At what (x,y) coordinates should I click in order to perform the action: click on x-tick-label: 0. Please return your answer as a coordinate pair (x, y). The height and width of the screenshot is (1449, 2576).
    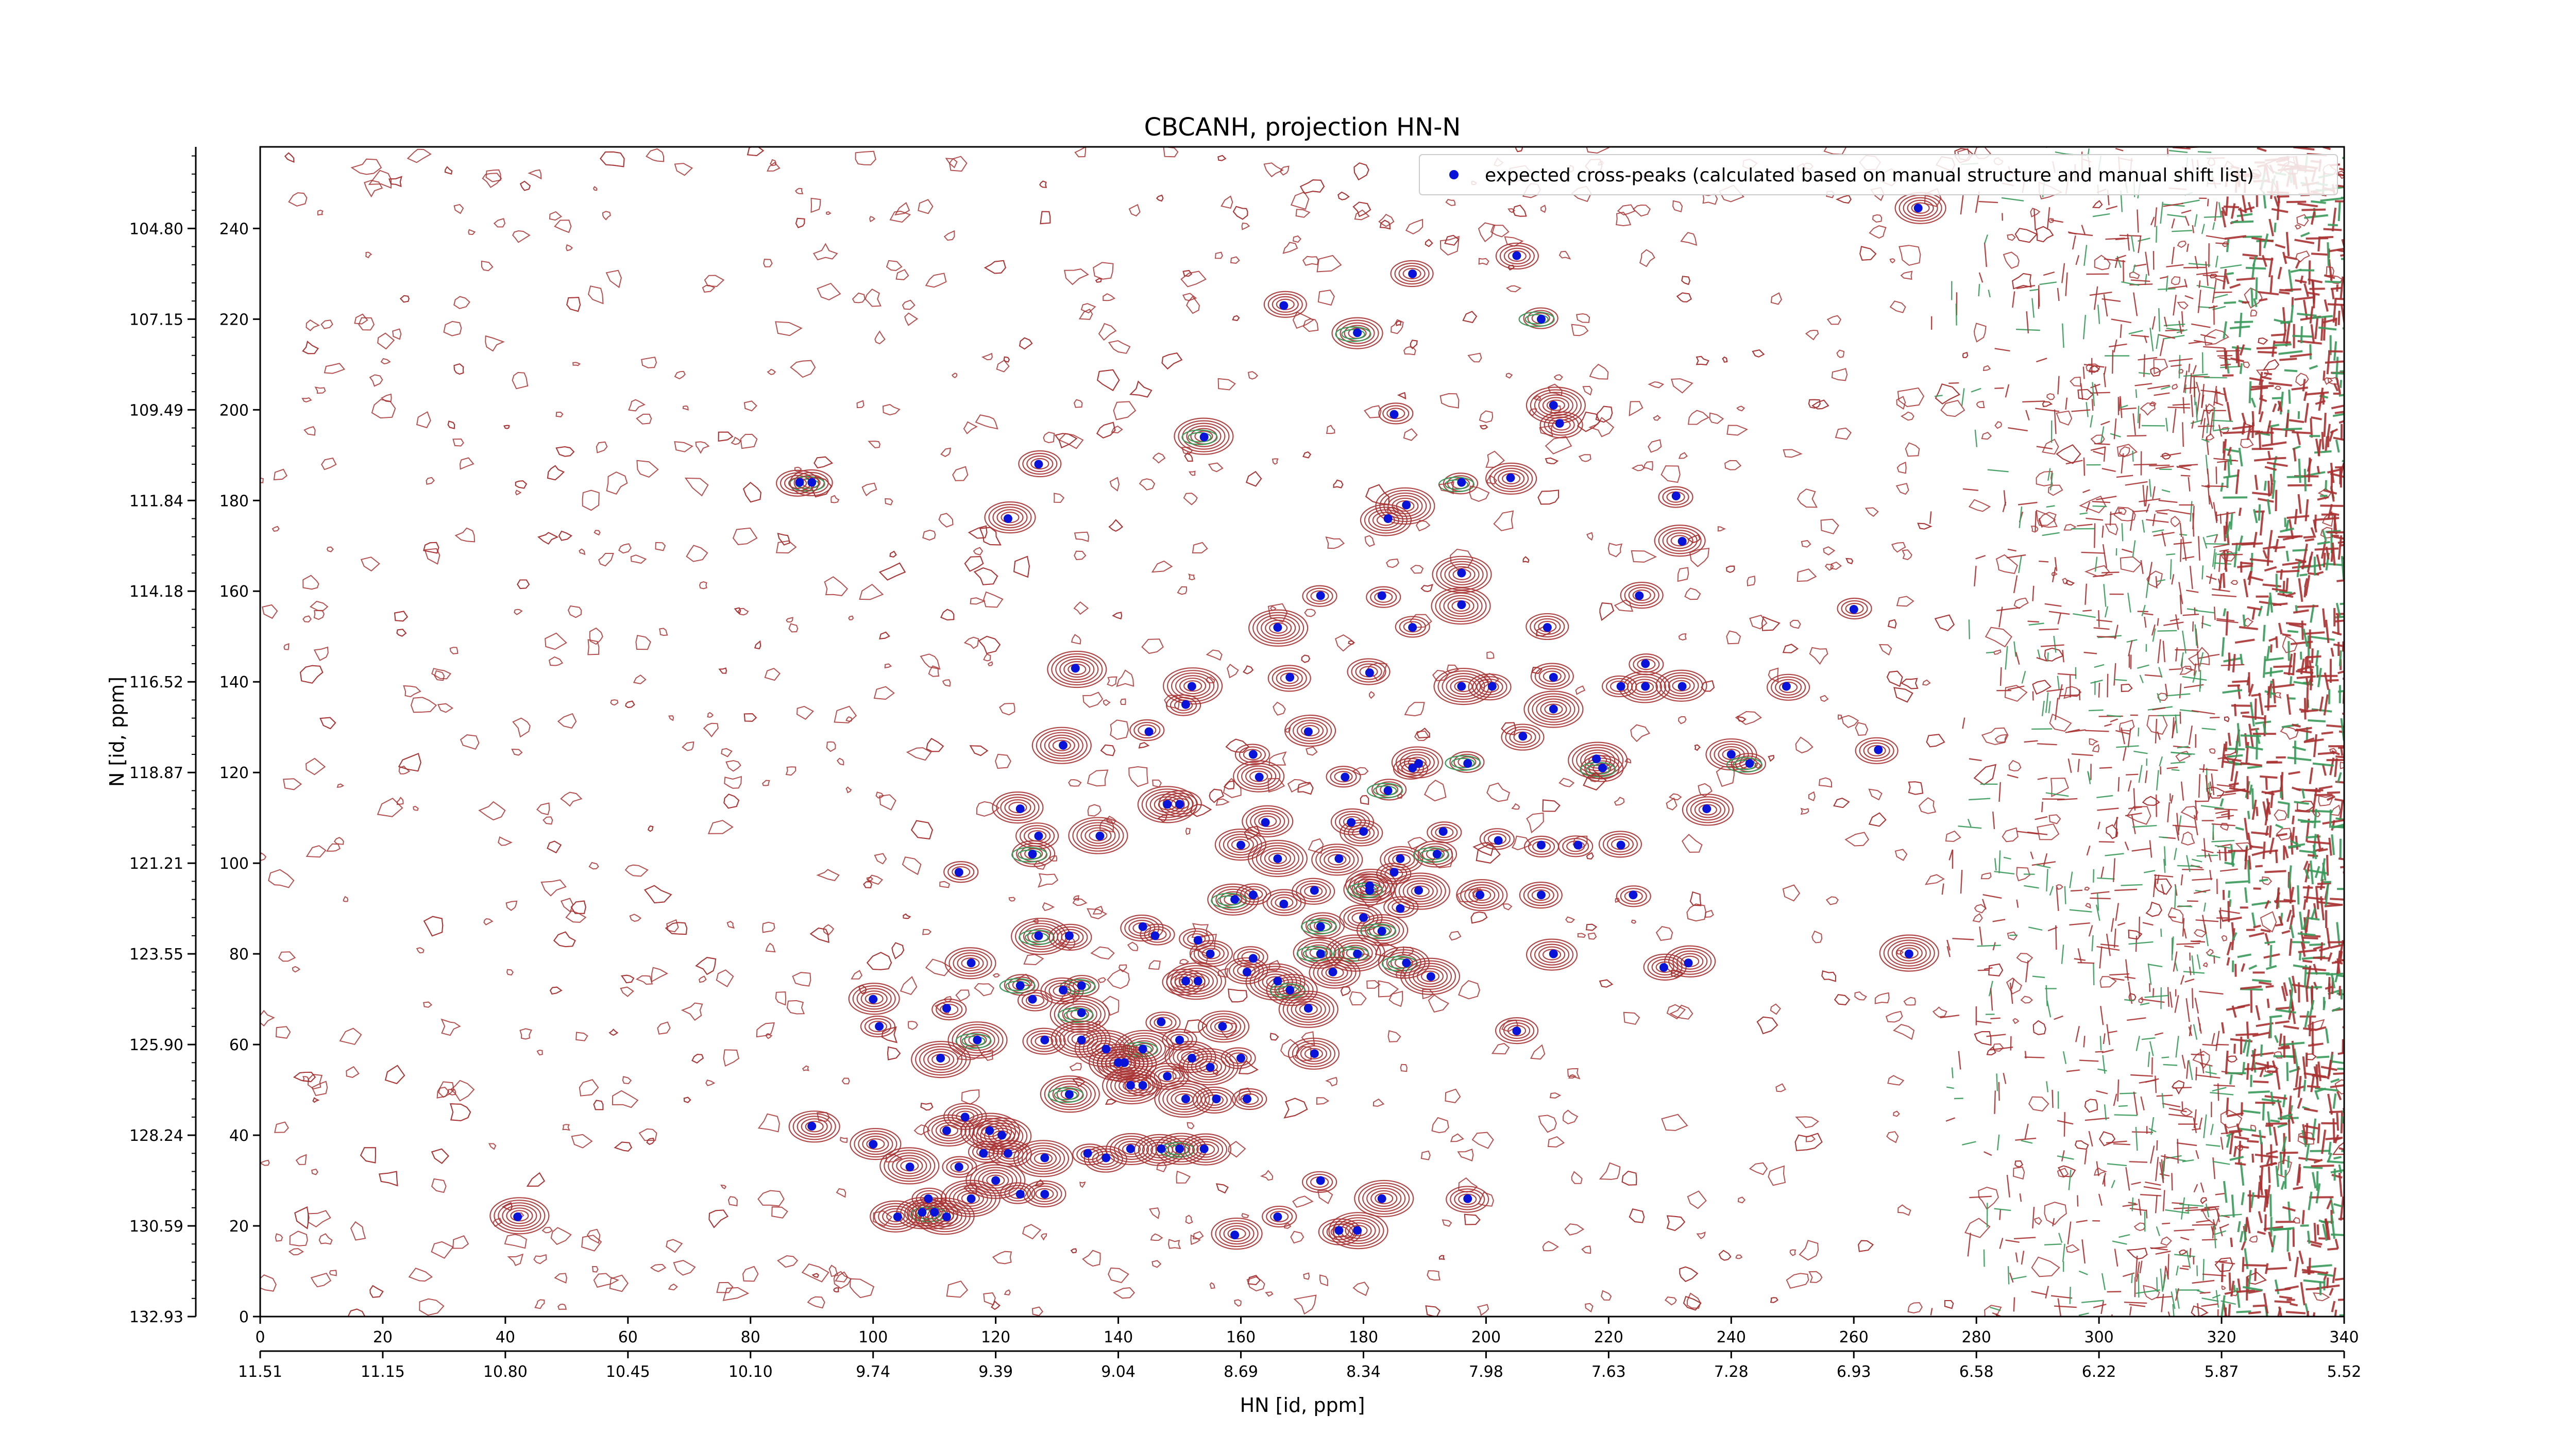
    Looking at the image, I should click on (260, 1337).